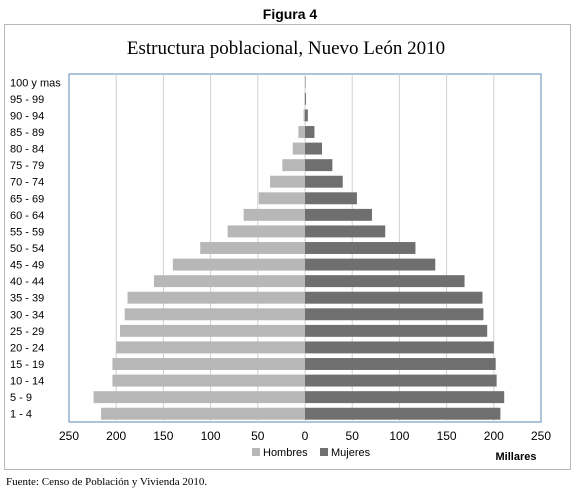  What do you see at coordinates (27, 332) in the screenshot?
I see `age-group-label: 25 - 29` at bounding box center [27, 332].